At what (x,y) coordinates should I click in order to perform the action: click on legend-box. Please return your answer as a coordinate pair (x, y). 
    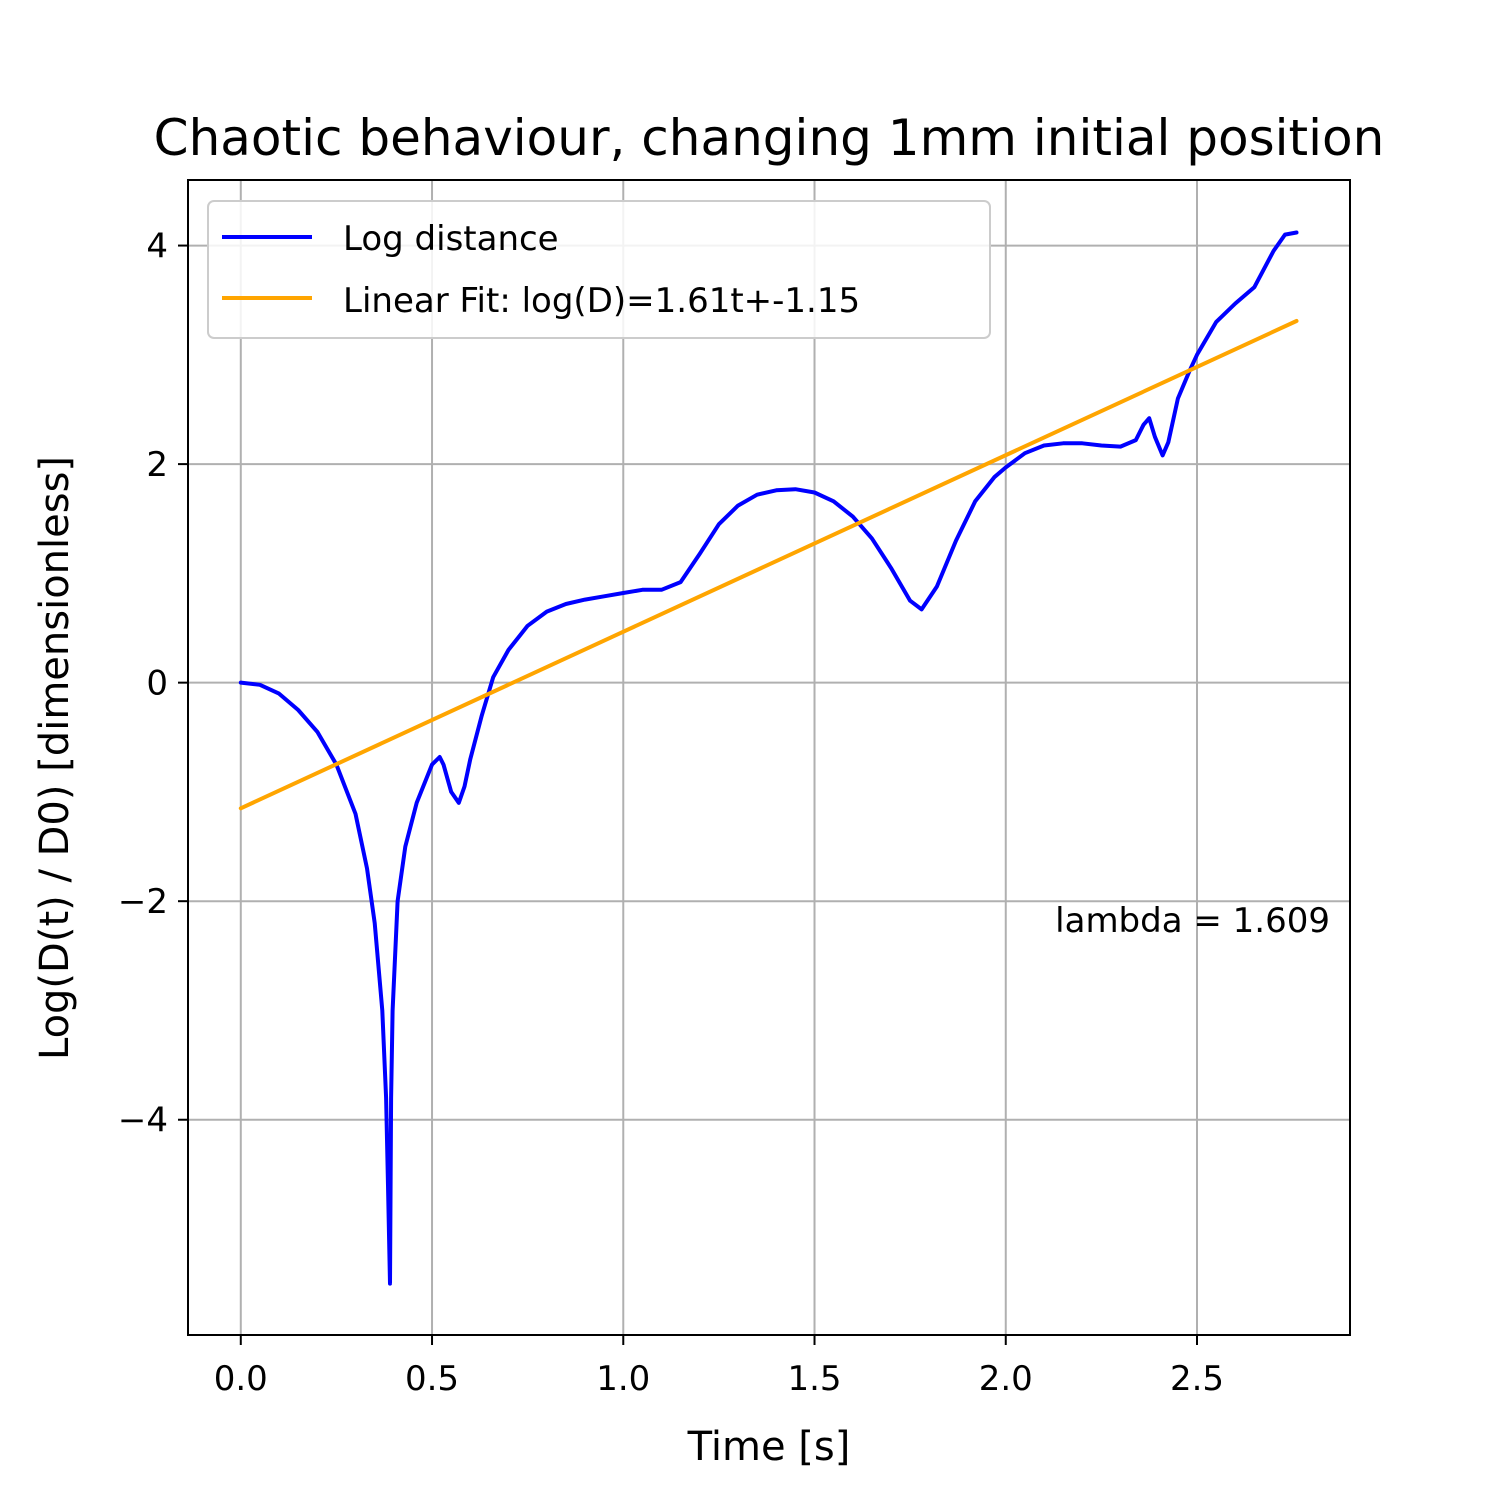
    Looking at the image, I should click on (599, 269).